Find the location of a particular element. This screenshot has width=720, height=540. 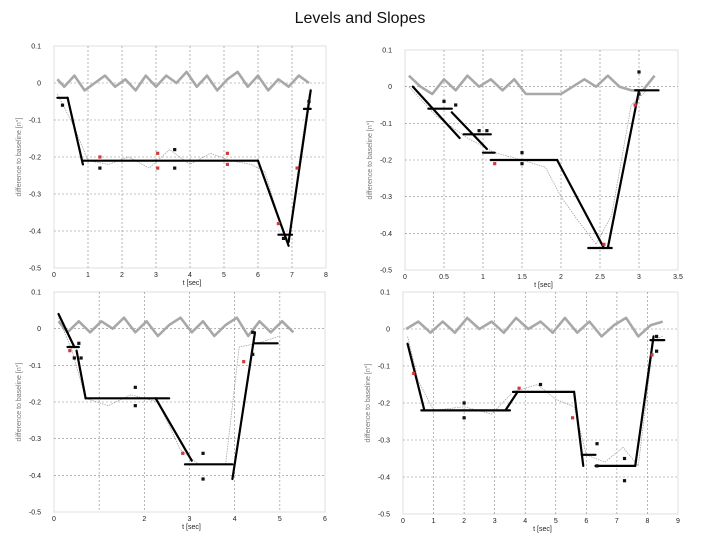

x-tick-label: 0 is located at coordinates (405, 277).